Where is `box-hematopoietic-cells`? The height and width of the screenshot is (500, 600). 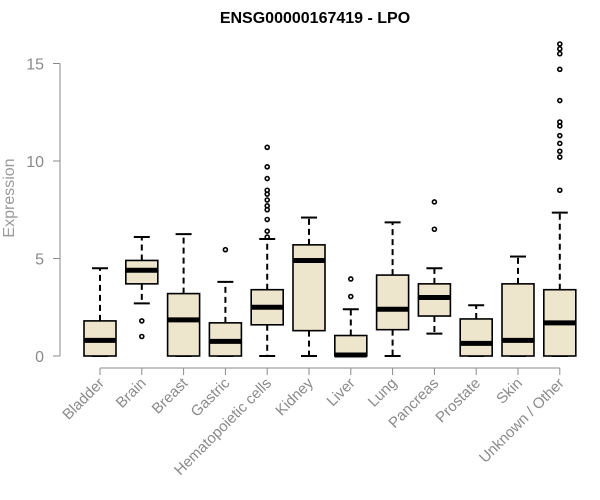 box-hematopoietic-cells is located at coordinates (267, 250).